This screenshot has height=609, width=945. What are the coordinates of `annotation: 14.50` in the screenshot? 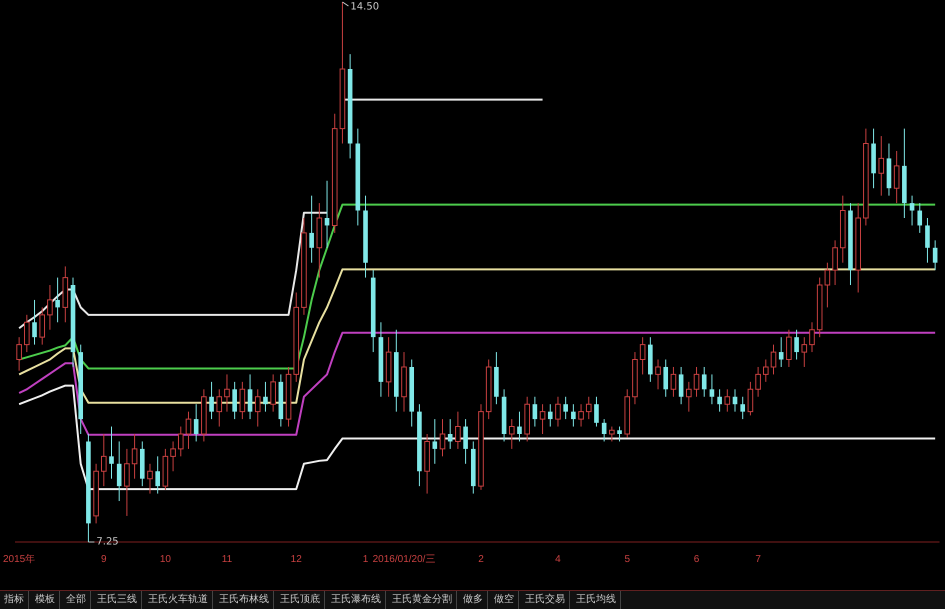 It's located at (365, 7).